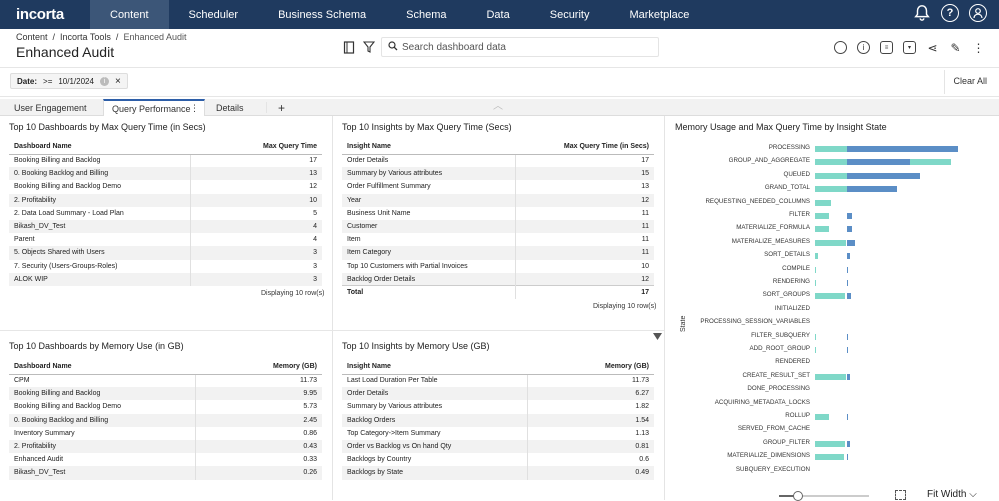 The width and height of the screenshot is (999, 501). I want to click on nav-marketplace: Marketplace, so click(659, 14).